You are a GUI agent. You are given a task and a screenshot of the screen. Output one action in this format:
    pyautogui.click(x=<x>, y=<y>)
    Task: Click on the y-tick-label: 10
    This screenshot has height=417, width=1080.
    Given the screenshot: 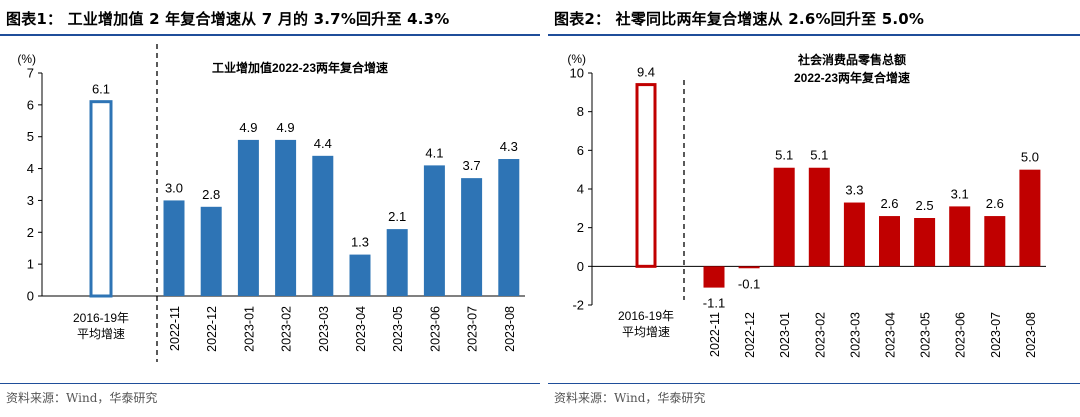 What is the action you would take?
    pyautogui.click(x=577, y=73)
    